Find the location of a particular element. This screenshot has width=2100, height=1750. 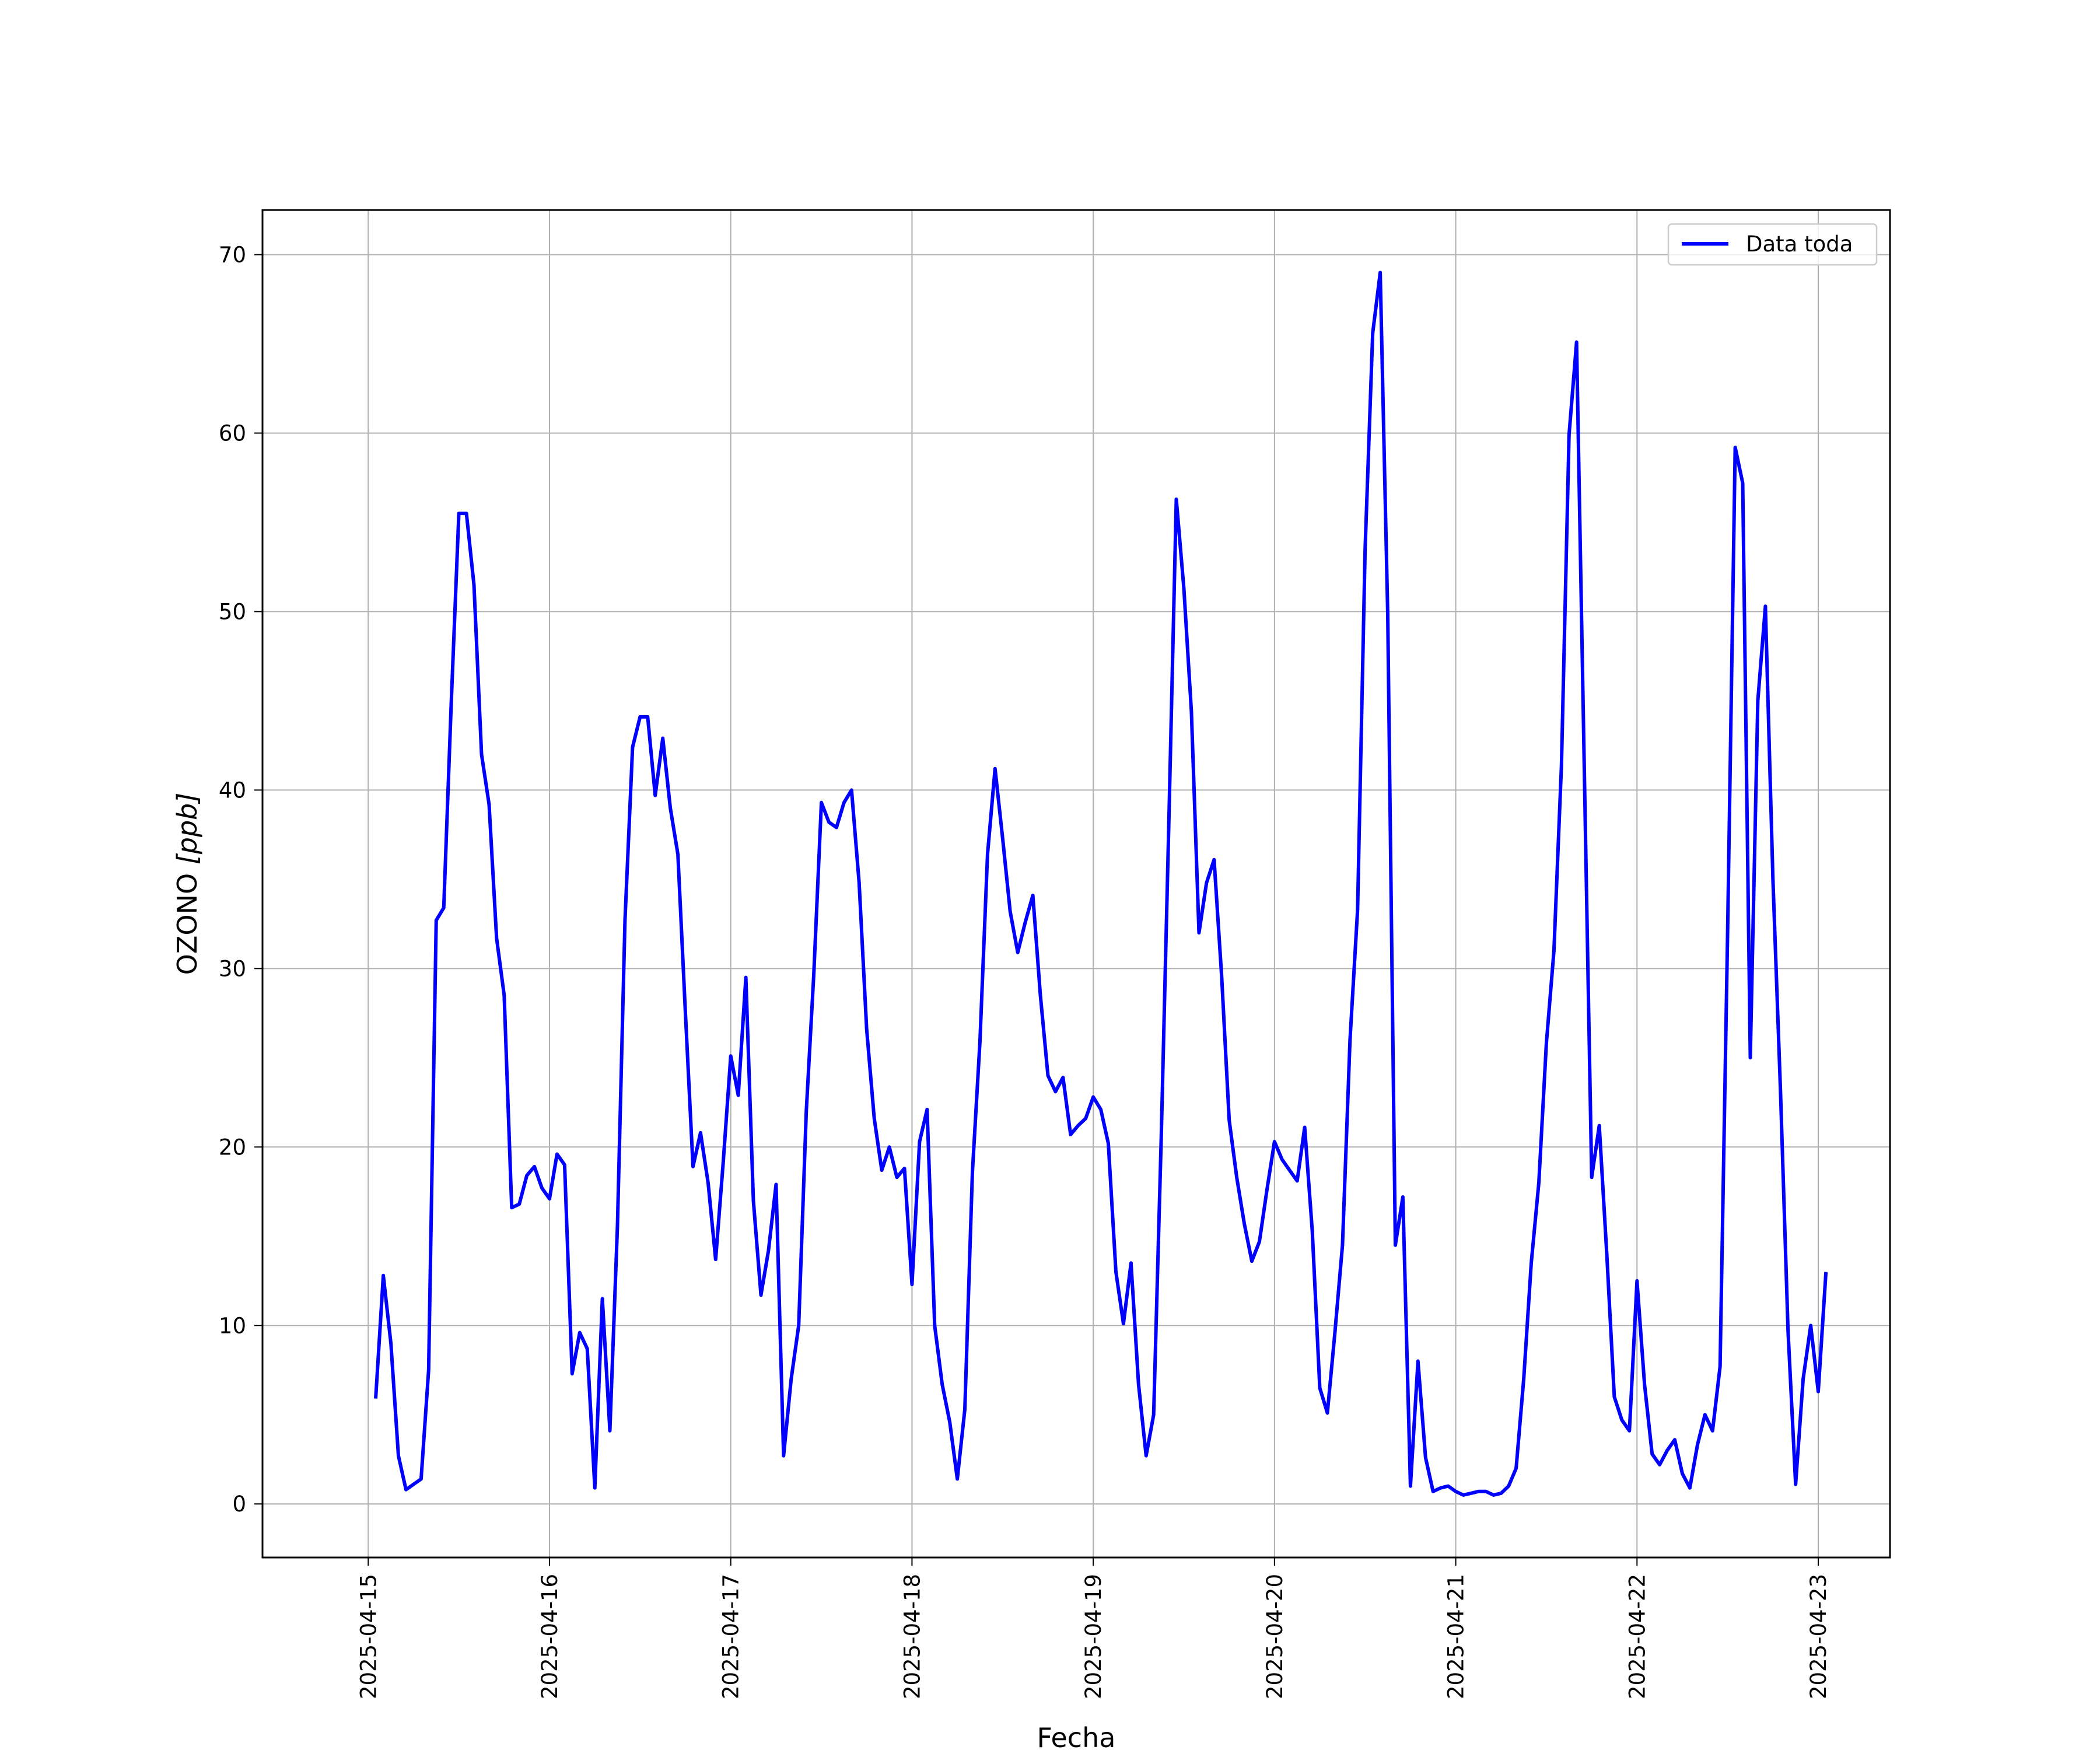

x-tick-label: 2025-04-21 is located at coordinates (1456, 1636).